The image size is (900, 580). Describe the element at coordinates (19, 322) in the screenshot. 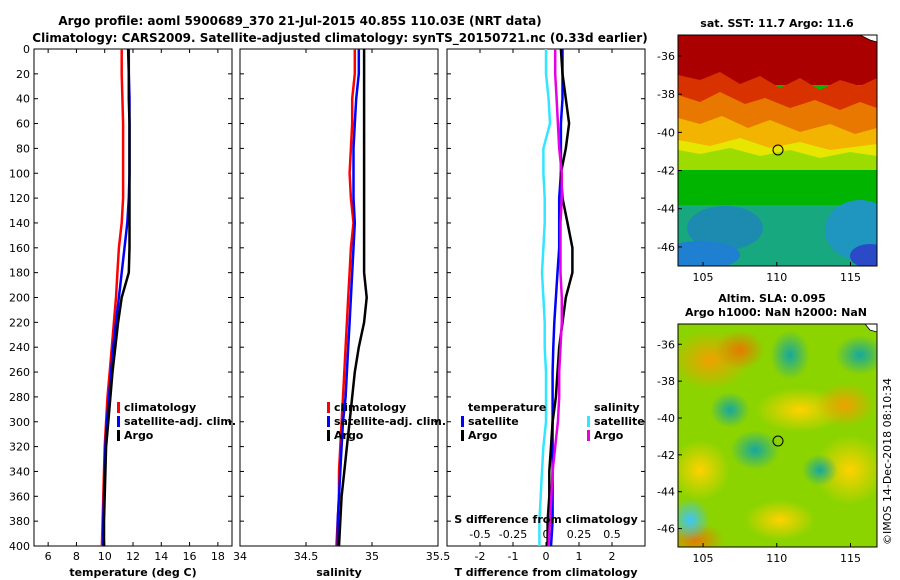

I see `depth-tick-label: 220` at that location.